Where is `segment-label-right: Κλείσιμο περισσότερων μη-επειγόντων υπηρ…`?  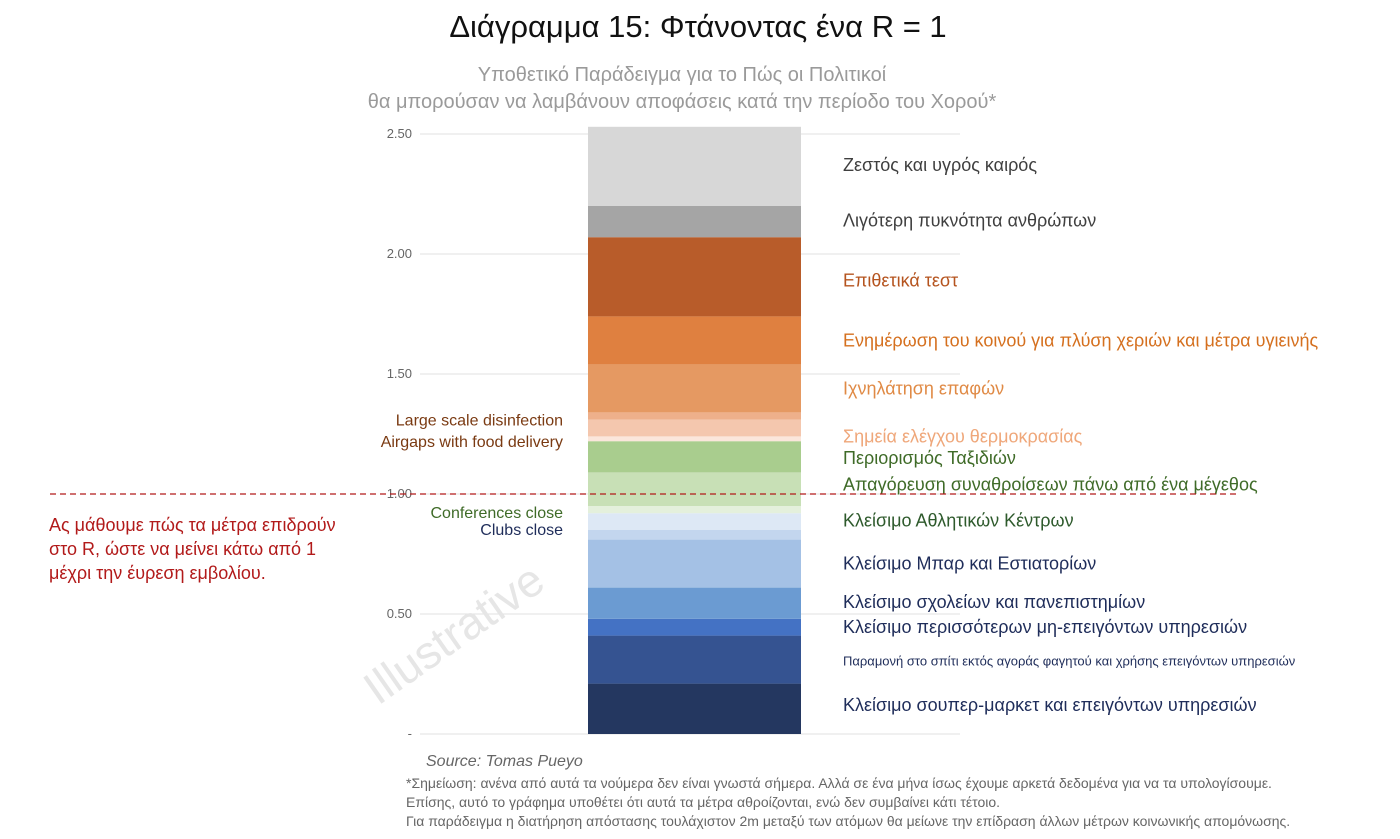
segment-label-right: Κλείσιμο περισσότερων μη-επειγόντων υπηρ… is located at coordinates (1045, 627).